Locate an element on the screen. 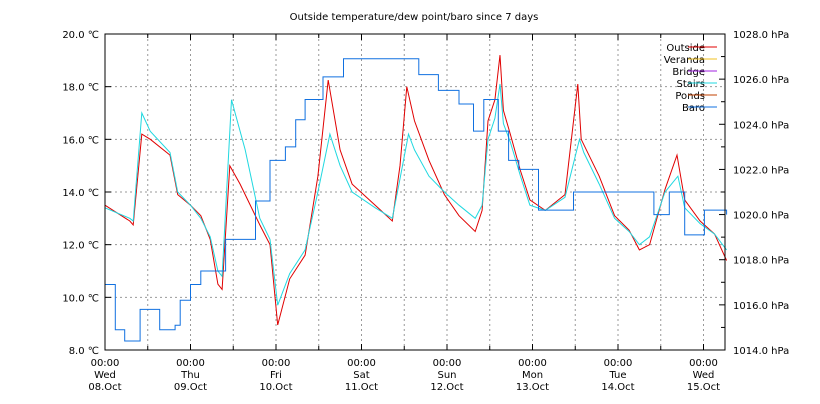  x-tick-label-day: Sun is located at coordinates (446, 375).